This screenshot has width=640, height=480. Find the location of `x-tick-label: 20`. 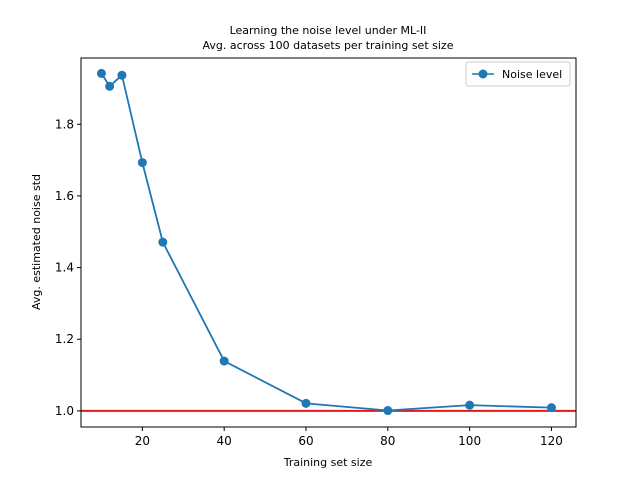

x-tick-label: 20 is located at coordinates (142, 441).